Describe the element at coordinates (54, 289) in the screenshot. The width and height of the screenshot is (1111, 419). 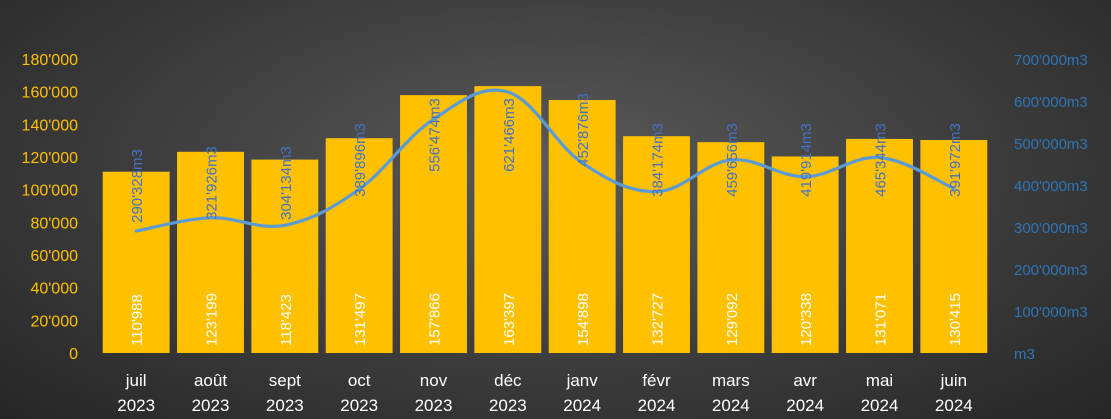
I see `left-tick-label: 40'000` at that location.